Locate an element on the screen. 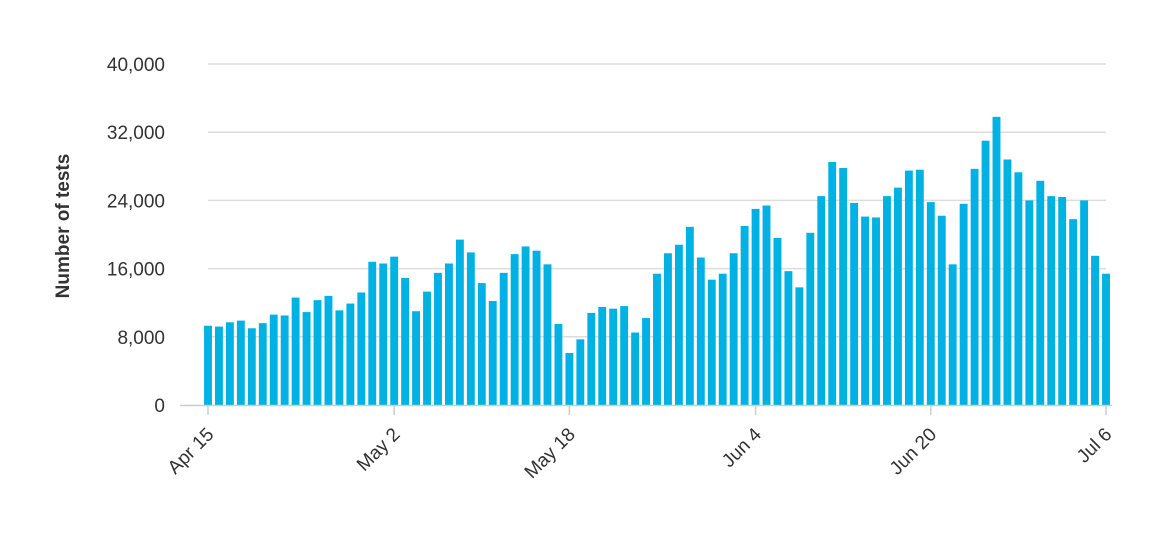 This screenshot has height=548, width=1168. y-tick-label: 24,000 is located at coordinates (136, 201).